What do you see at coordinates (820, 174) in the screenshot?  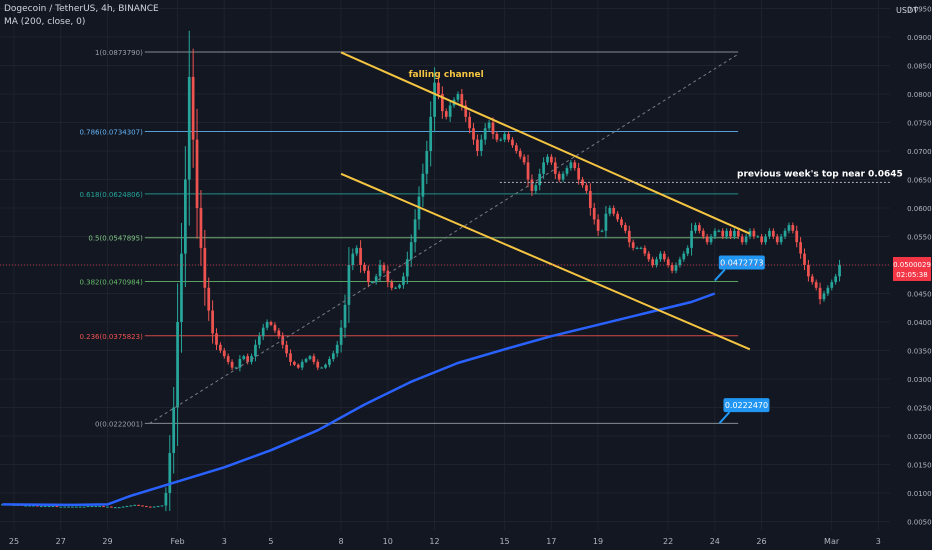 I see `prev-week-top-label: previous week's top near 0.0645` at bounding box center [820, 174].